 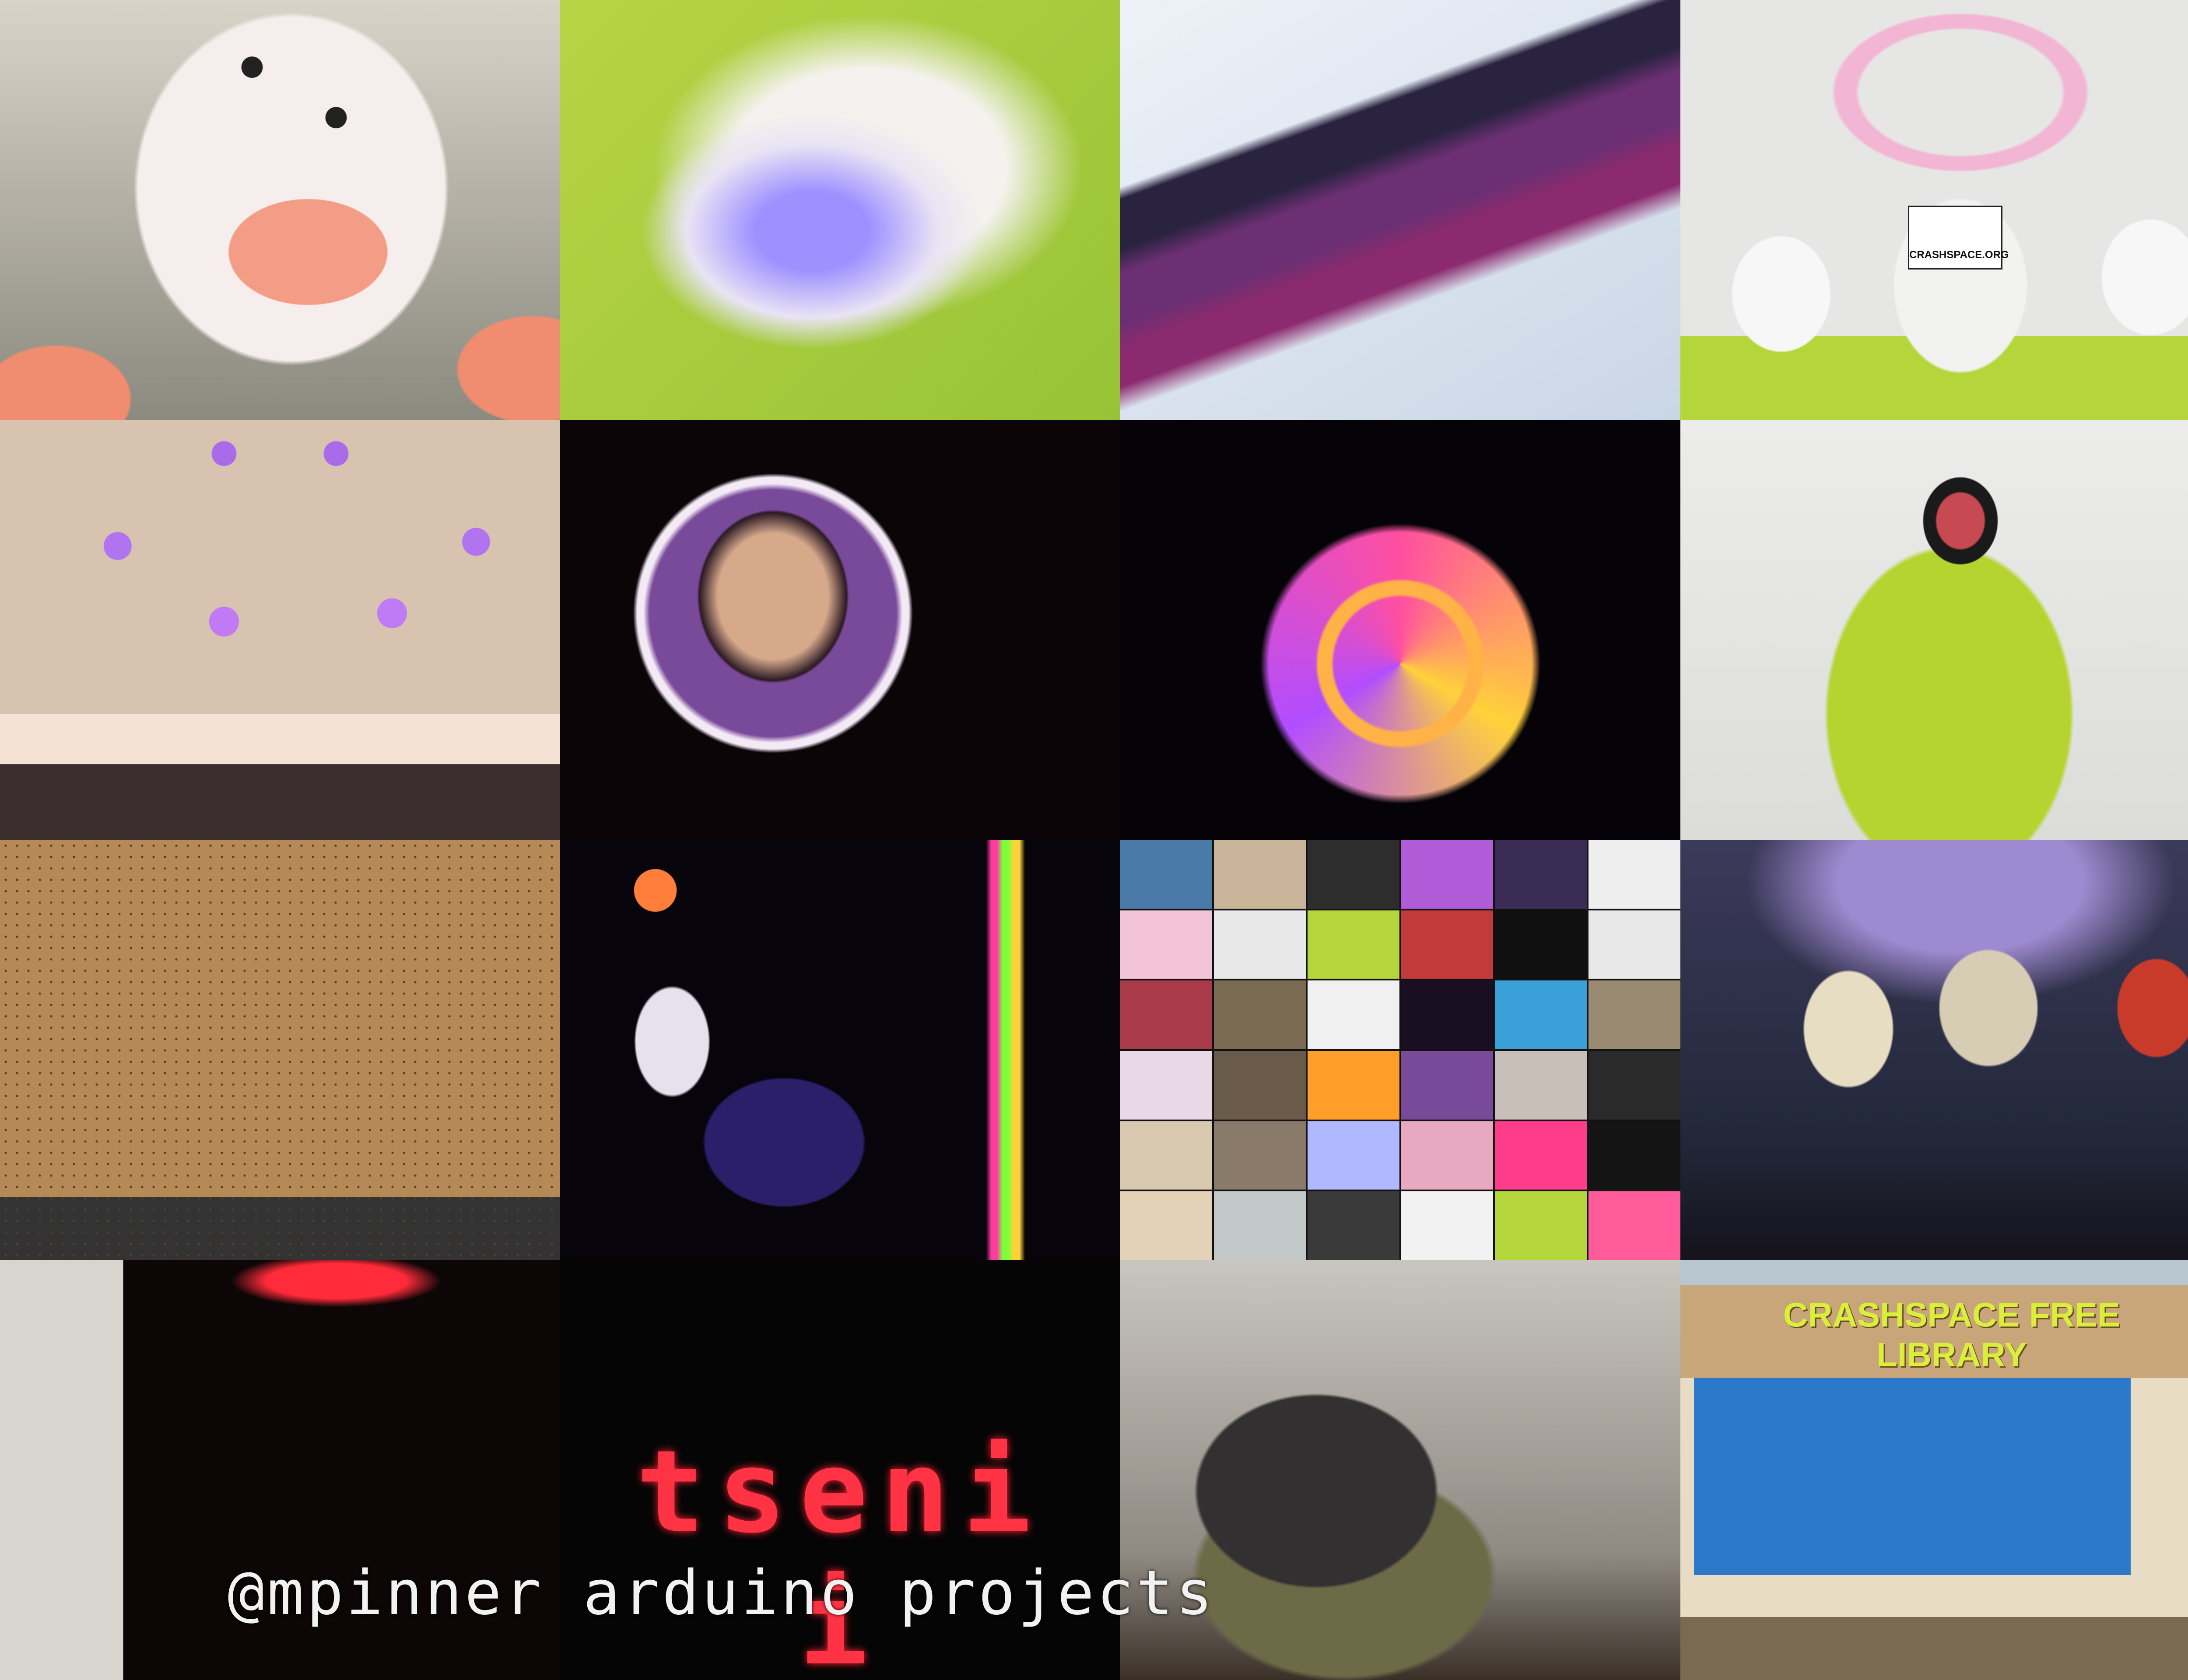 I want to click on woven-fabric-photo, so click(x=1400, y=210).